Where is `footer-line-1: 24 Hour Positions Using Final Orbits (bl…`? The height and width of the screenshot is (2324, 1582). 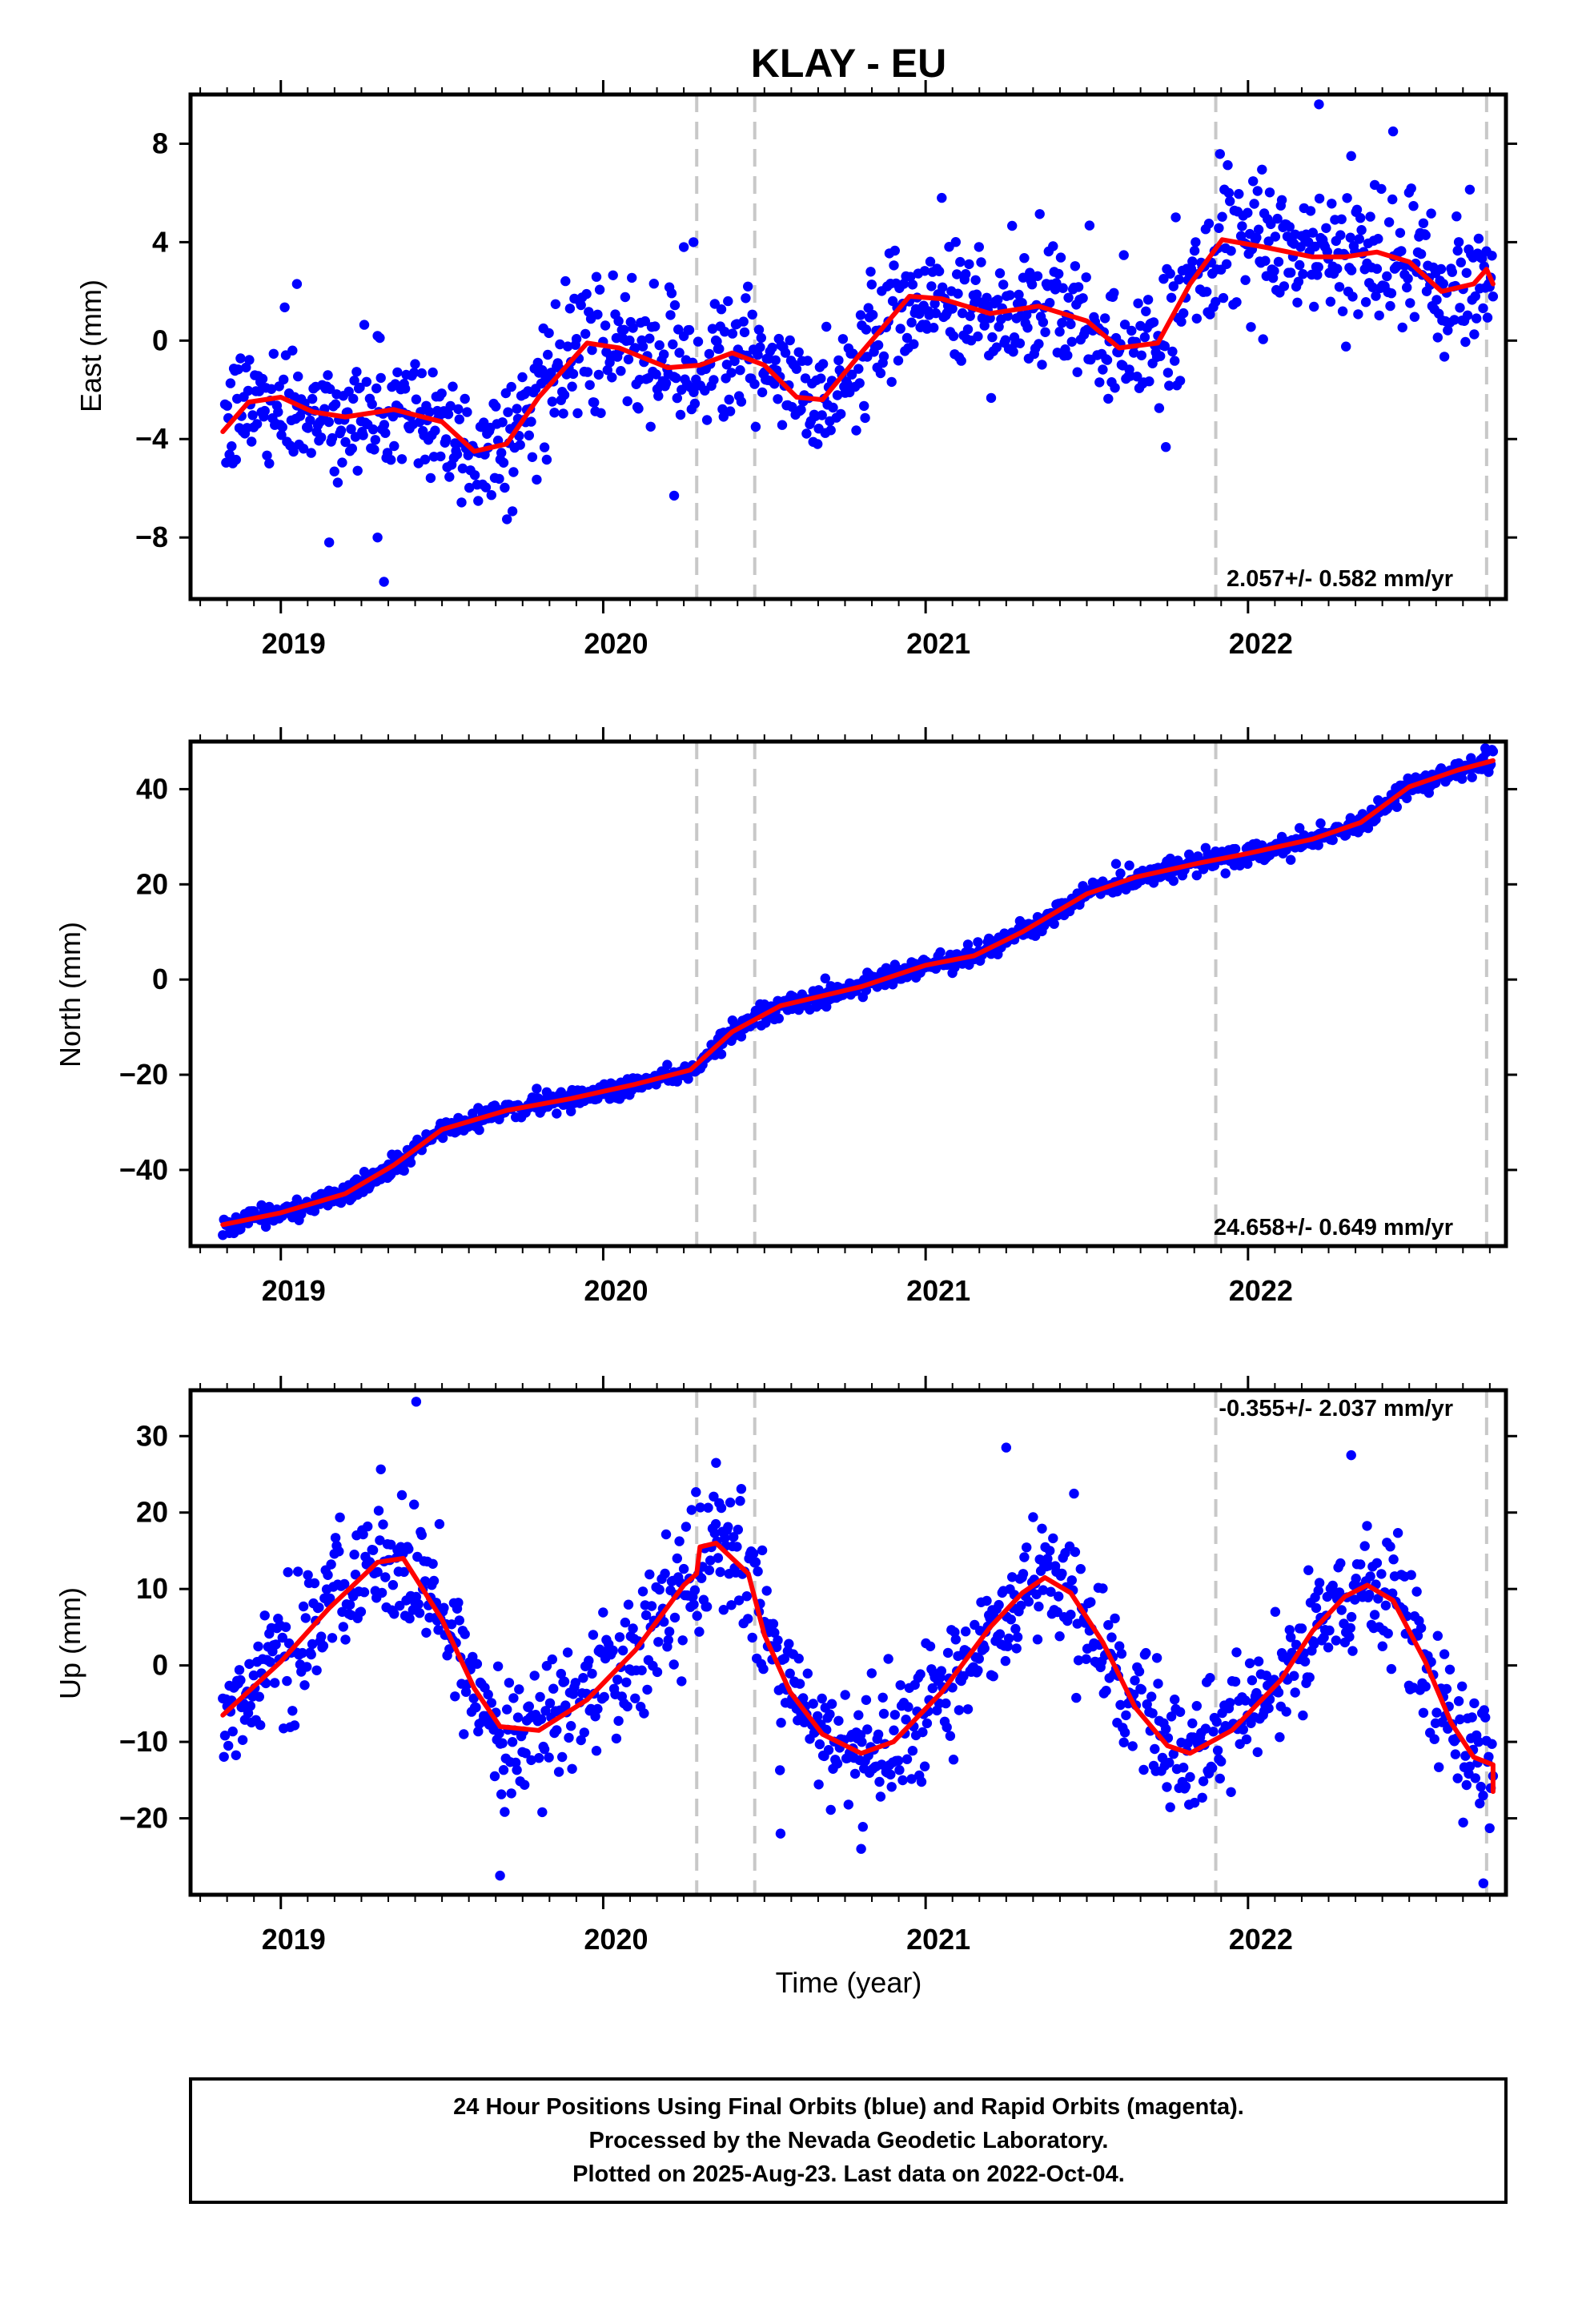 footer-line-1: 24 Hour Positions Using Final Orbits (bl… is located at coordinates (848, 2107).